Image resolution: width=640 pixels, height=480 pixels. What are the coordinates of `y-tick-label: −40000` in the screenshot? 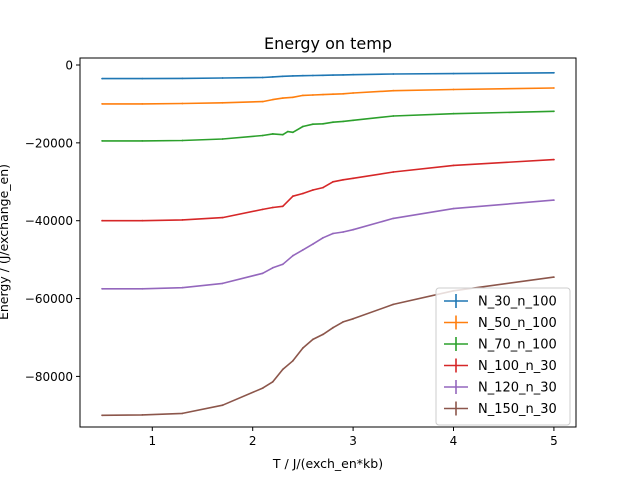 It's located at (49, 221).